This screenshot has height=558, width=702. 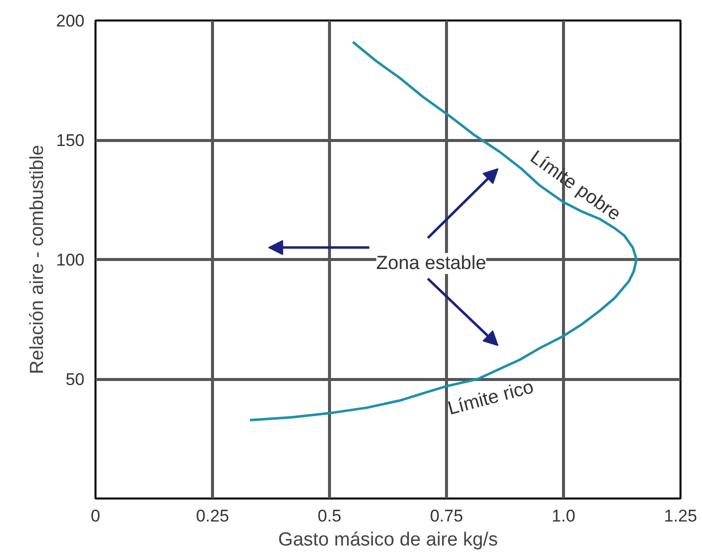 What do you see at coordinates (564, 516) in the screenshot?
I see `x-tick-label: 1.0` at bounding box center [564, 516].